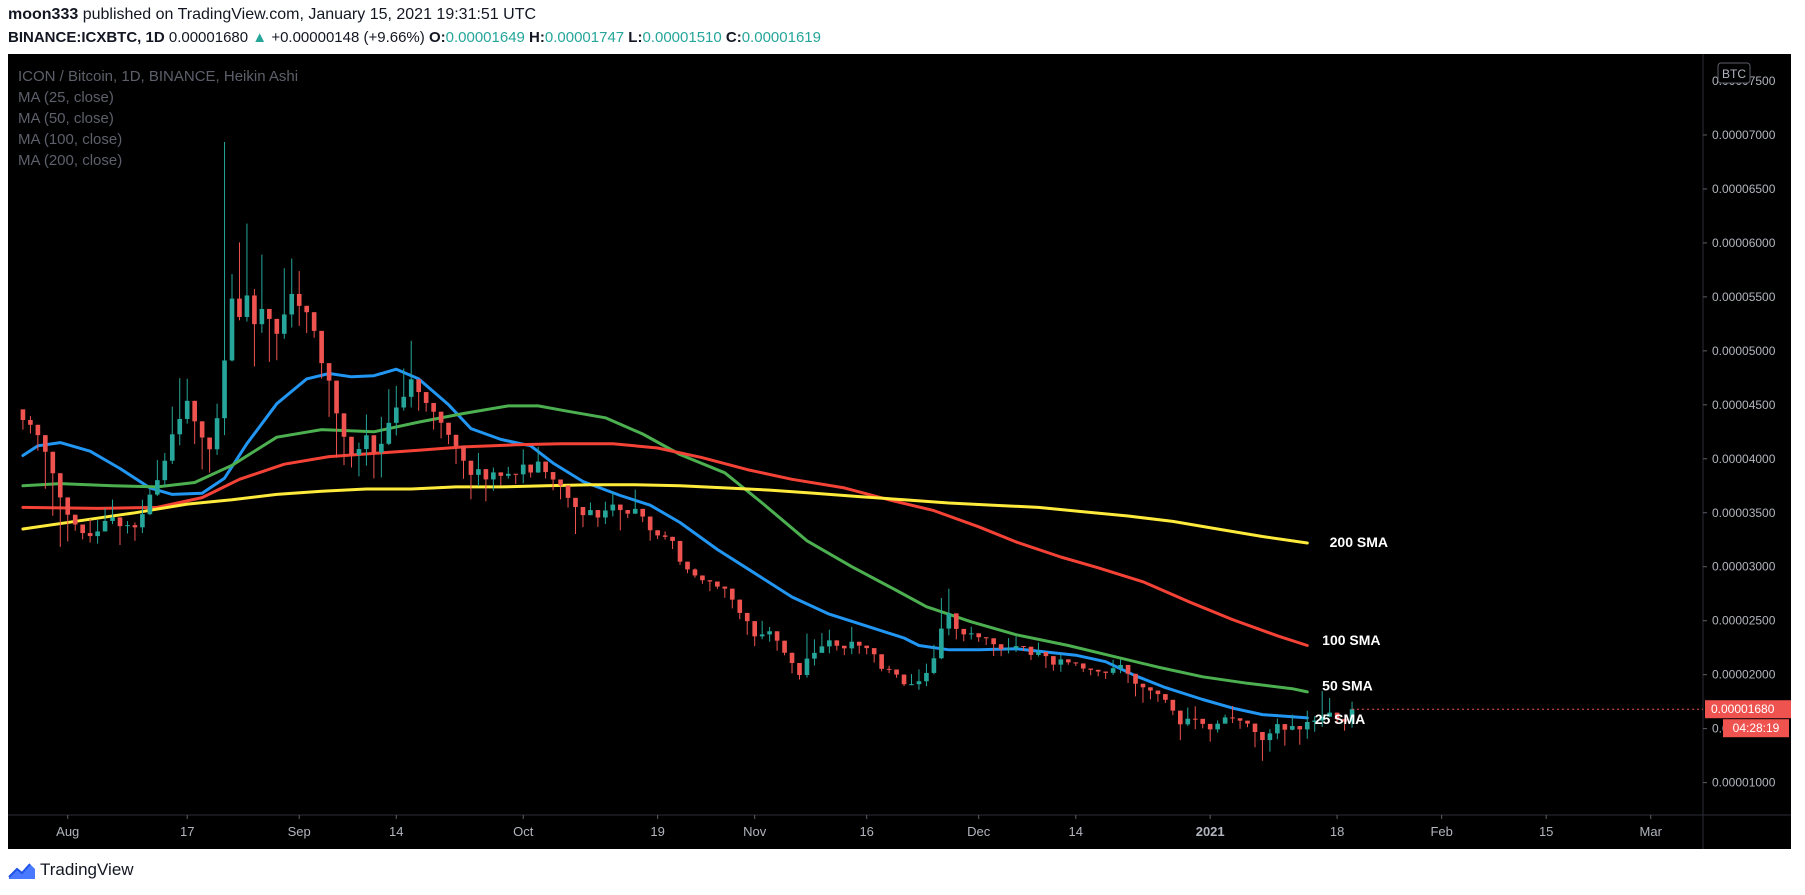 The width and height of the screenshot is (1805, 895). What do you see at coordinates (208, 37) in the screenshot?
I see `last-price: 0.00001680` at bounding box center [208, 37].